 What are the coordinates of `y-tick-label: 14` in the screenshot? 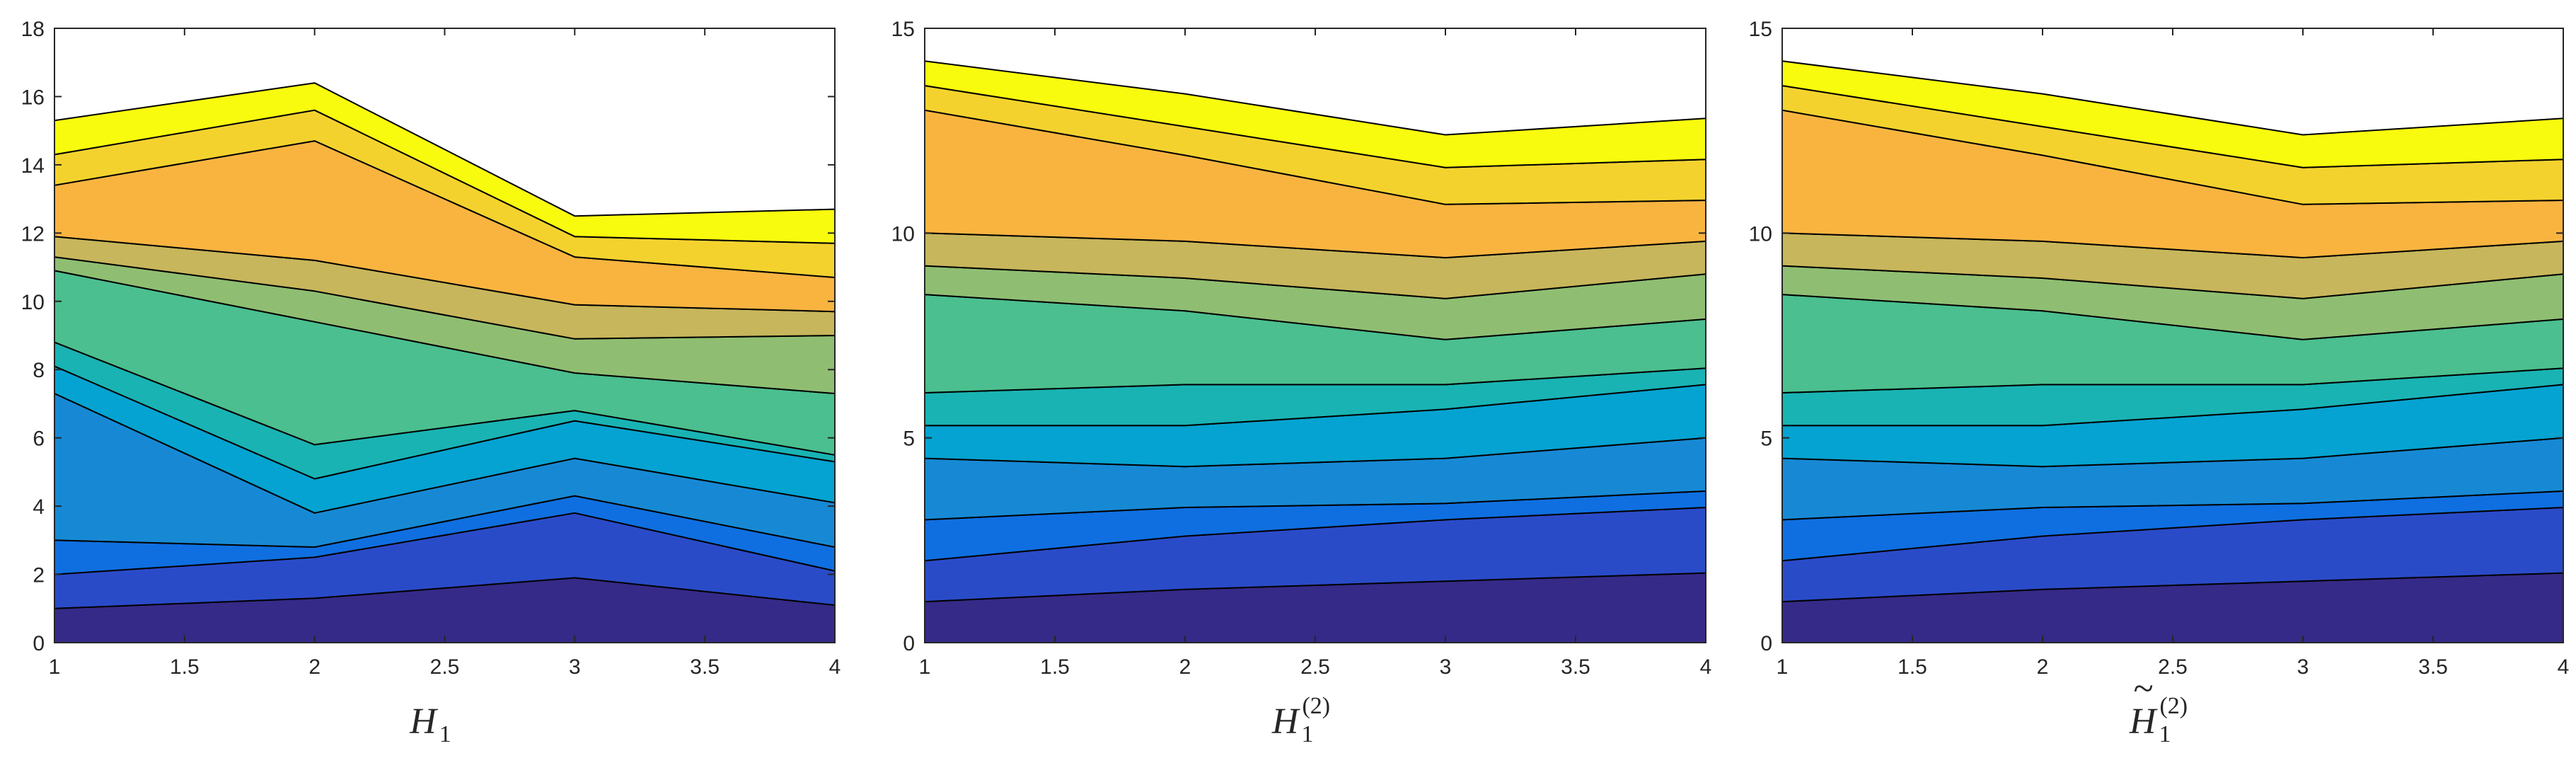 It's located at (33, 166).